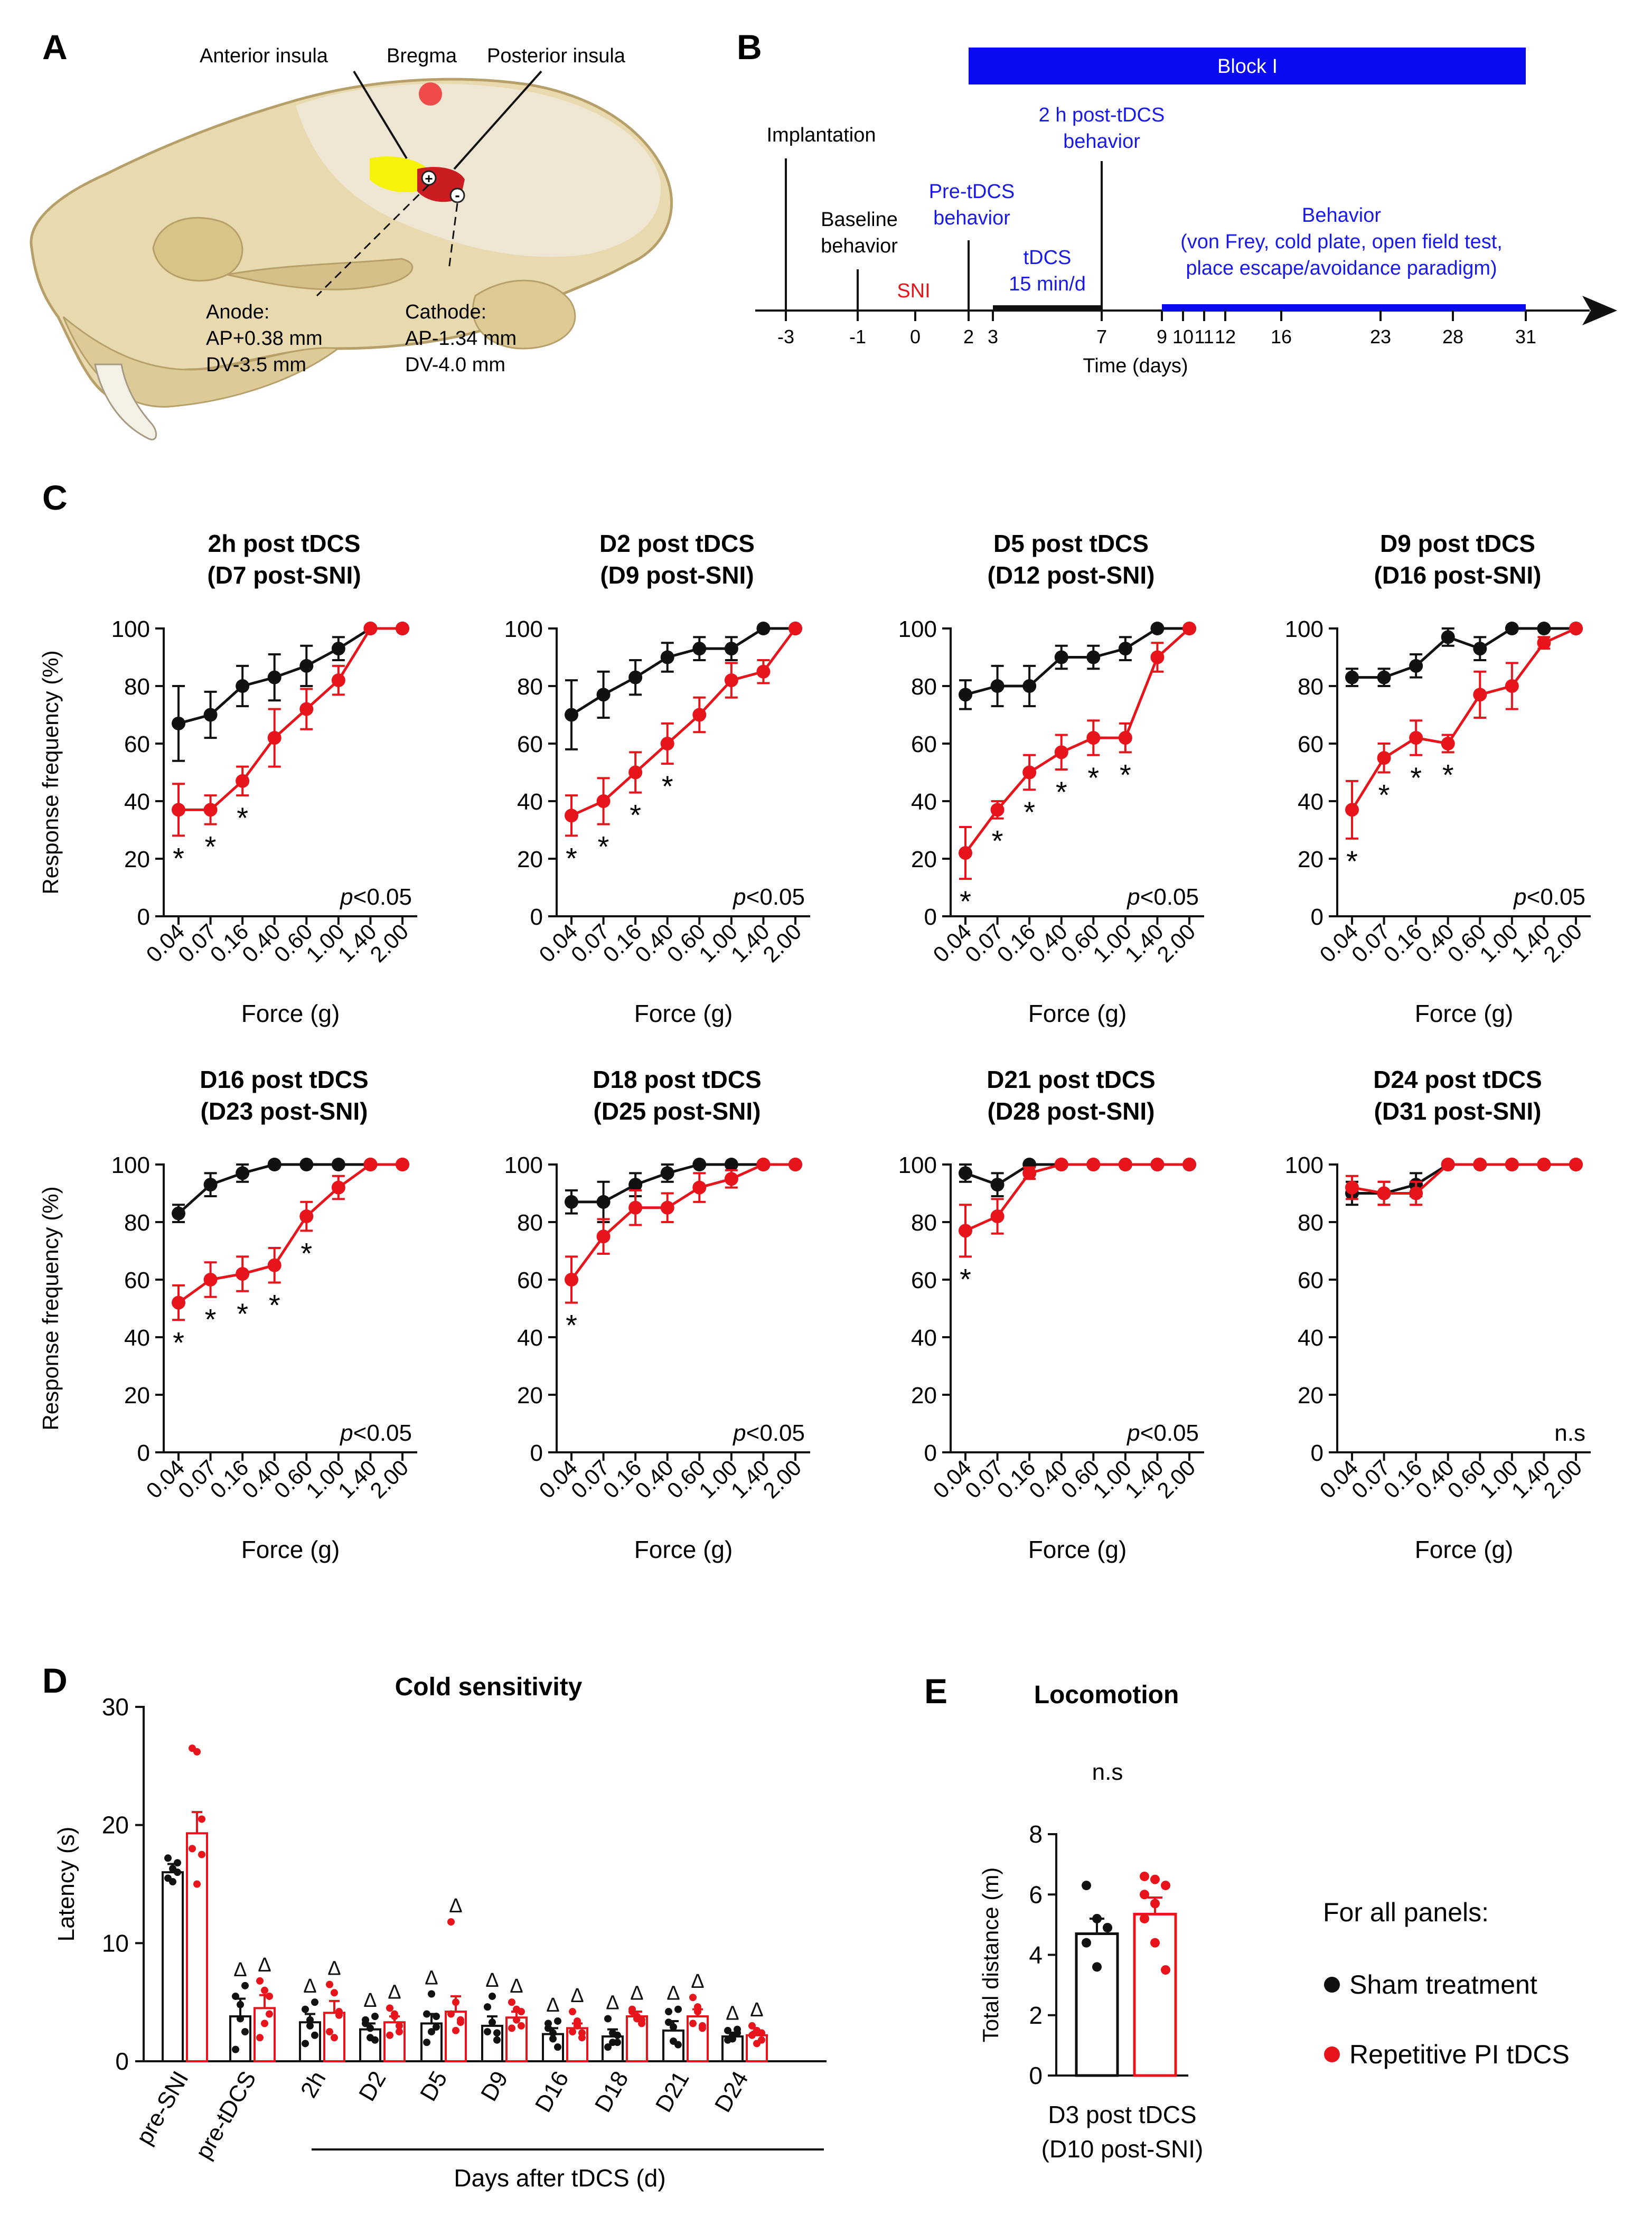 The image size is (1652, 2216). What do you see at coordinates (1344, 308) in the screenshot?
I see `behavior-period-bar` at bounding box center [1344, 308].